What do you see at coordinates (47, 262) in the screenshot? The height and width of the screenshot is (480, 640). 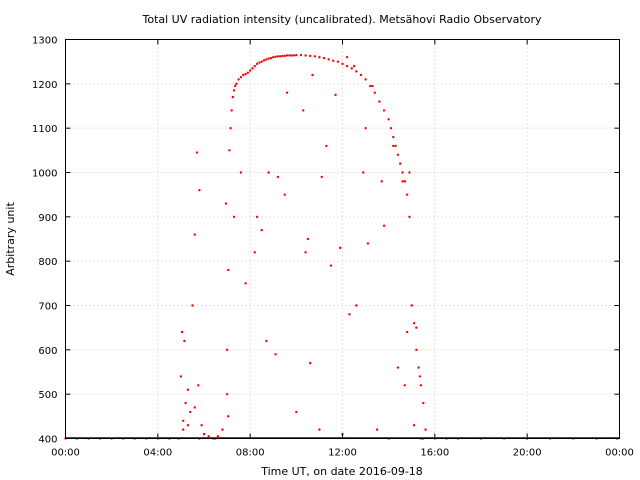 I see `y-tick-label: 800` at bounding box center [47, 262].